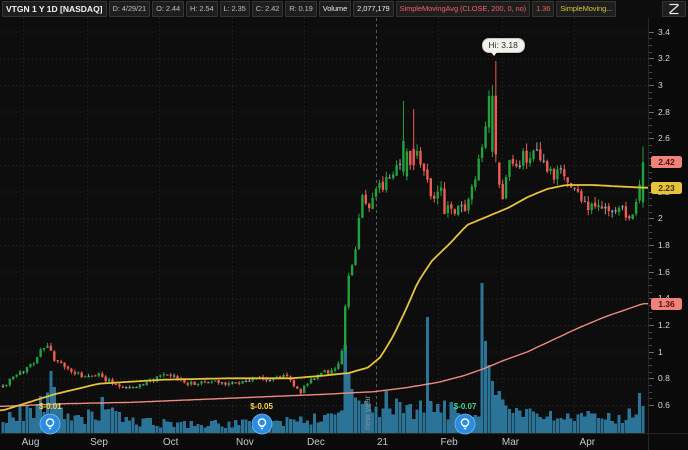 The width and height of the screenshot is (688, 450). I want to click on ohlc-stat: L: 2.35, so click(234, 9).